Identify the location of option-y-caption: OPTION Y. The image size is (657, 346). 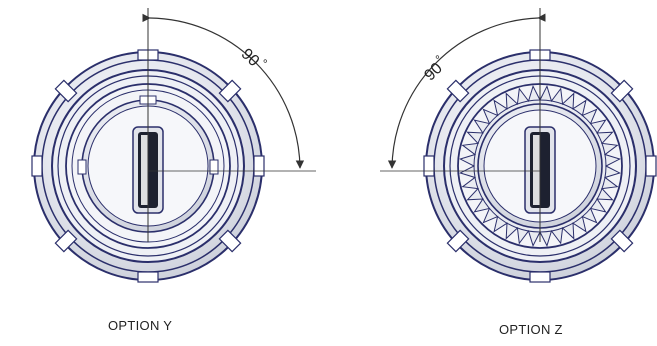
(140, 325).